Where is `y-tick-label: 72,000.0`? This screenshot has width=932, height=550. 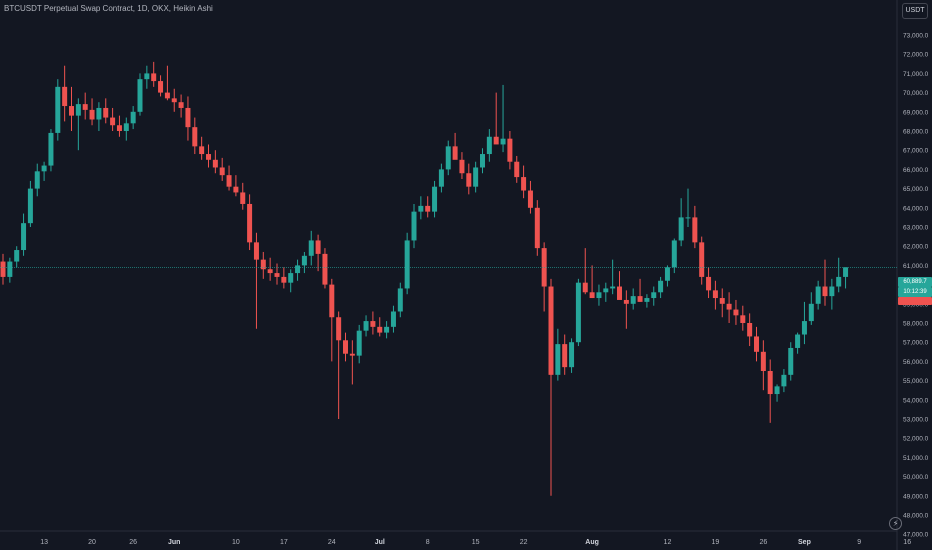
y-tick-label: 72,000.0 is located at coordinates (916, 55).